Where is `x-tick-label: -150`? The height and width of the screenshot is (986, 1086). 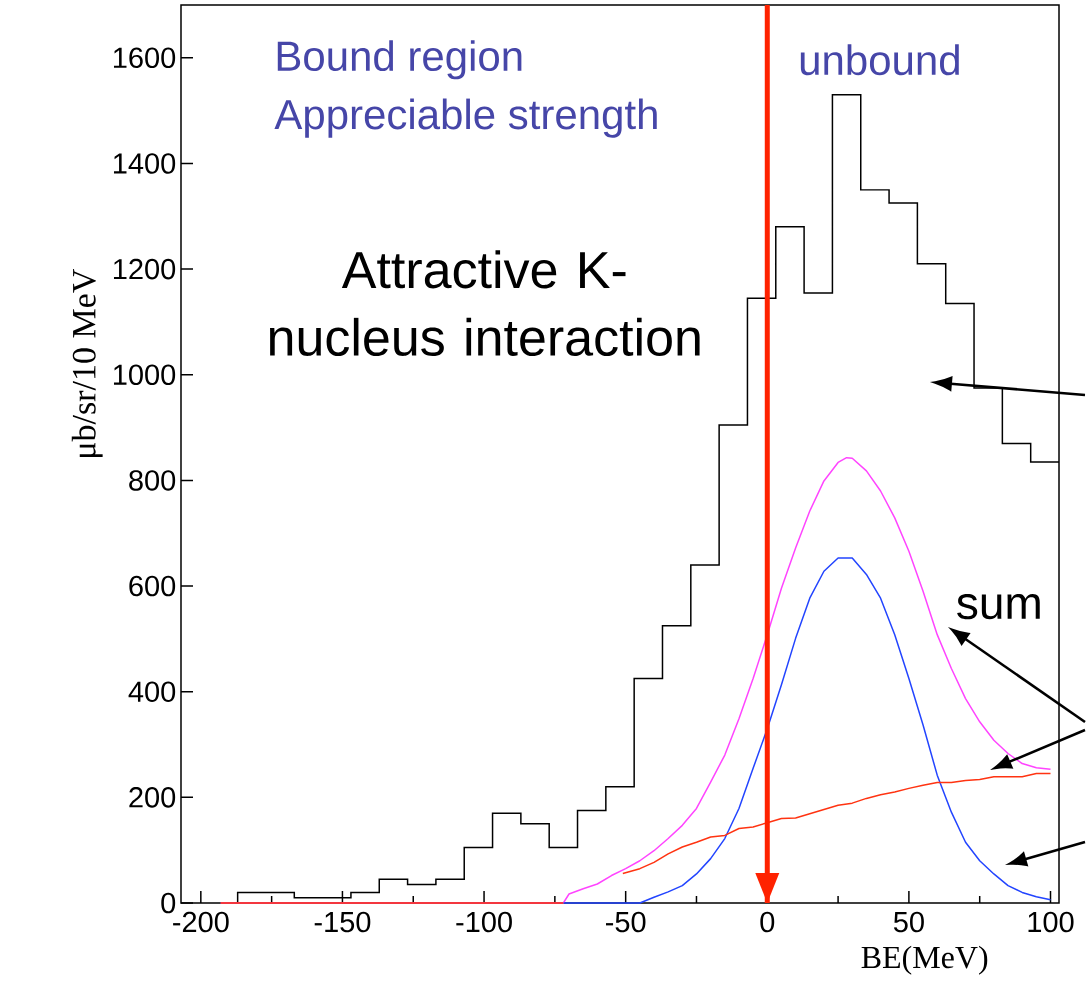
x-tick-label: -150 is located at coordinates (342, 922).